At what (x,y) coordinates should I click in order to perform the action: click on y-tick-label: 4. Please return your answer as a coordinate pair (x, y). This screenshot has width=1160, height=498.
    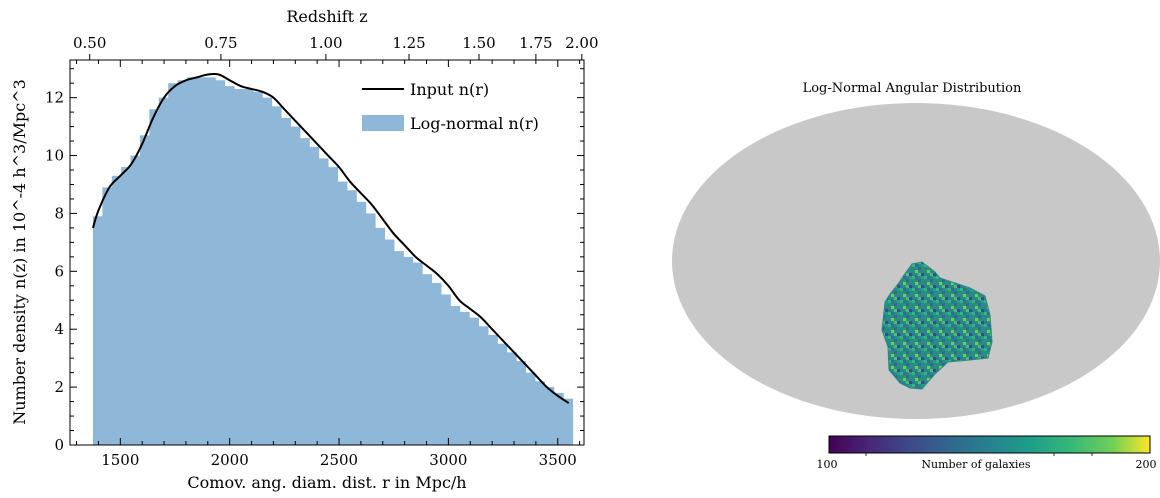
    Looking at the image, I should click on (59, 329).